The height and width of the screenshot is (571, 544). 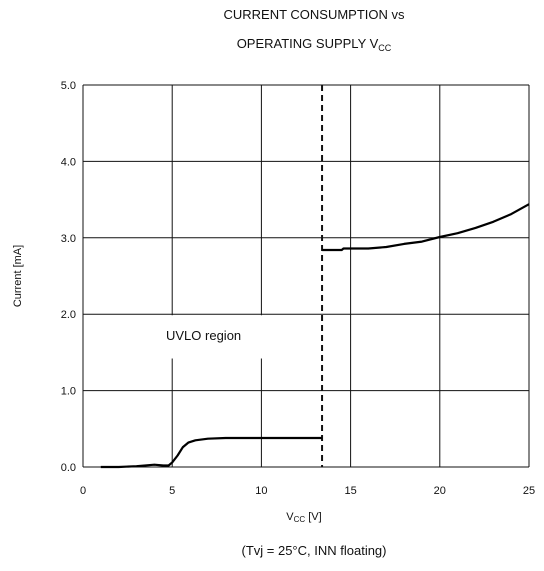 I want to click on x-tick-label: 0, so click(x=83, y=491).